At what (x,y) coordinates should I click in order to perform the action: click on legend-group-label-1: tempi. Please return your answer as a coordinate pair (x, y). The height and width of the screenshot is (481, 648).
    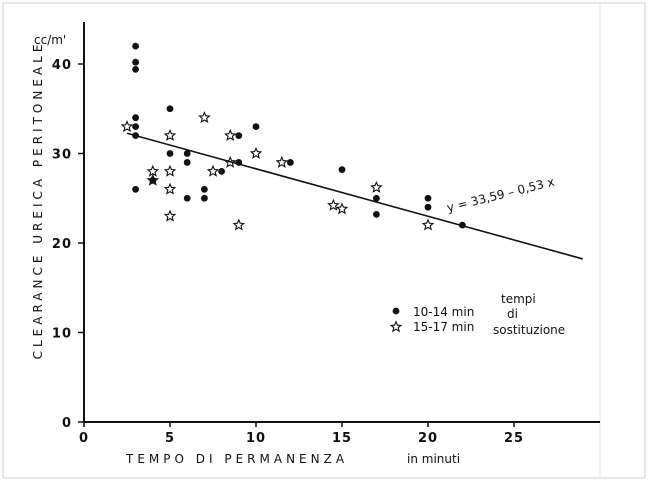
    Looking at the image, I should click on (518, 299).